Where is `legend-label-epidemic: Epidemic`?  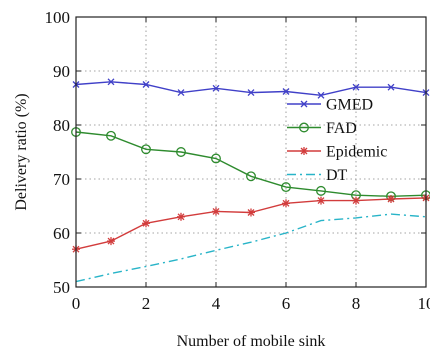
legend-label-epidemic: Epidemic is located at coordinates (356, 152).